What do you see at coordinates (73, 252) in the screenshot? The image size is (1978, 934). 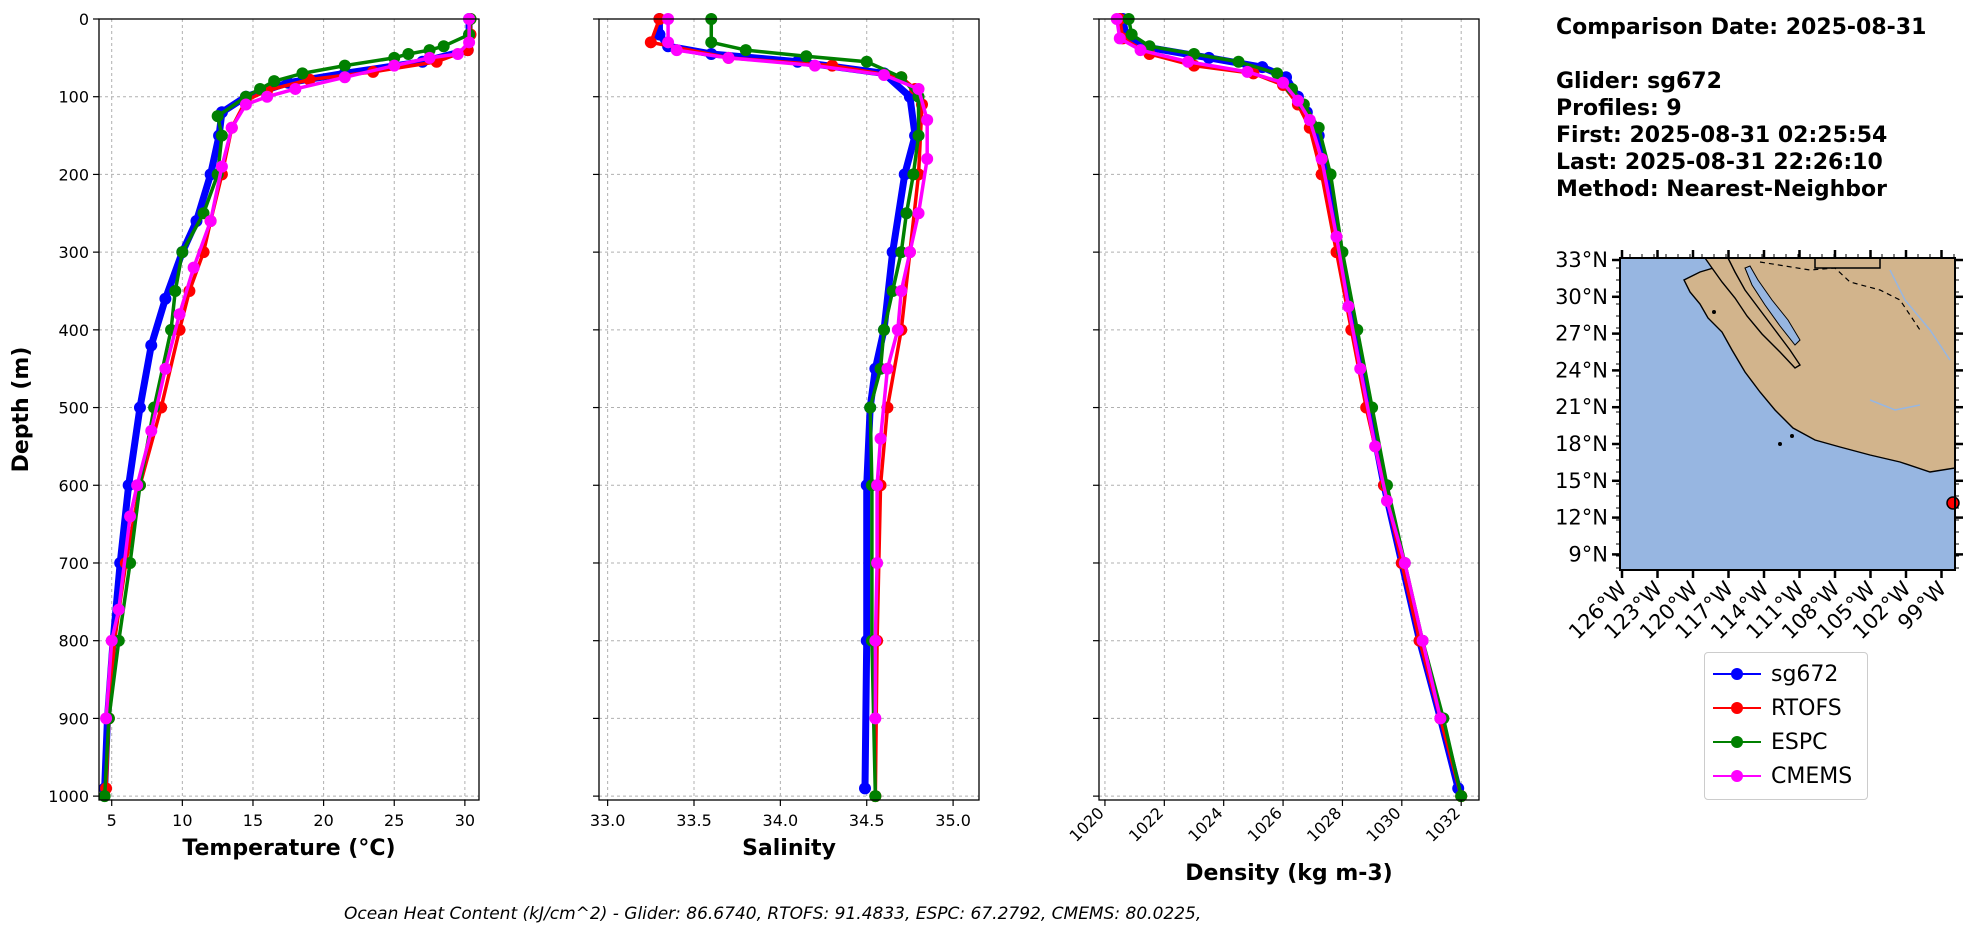 I see `y-tick-label: 300` at bounding box center [73, 252].